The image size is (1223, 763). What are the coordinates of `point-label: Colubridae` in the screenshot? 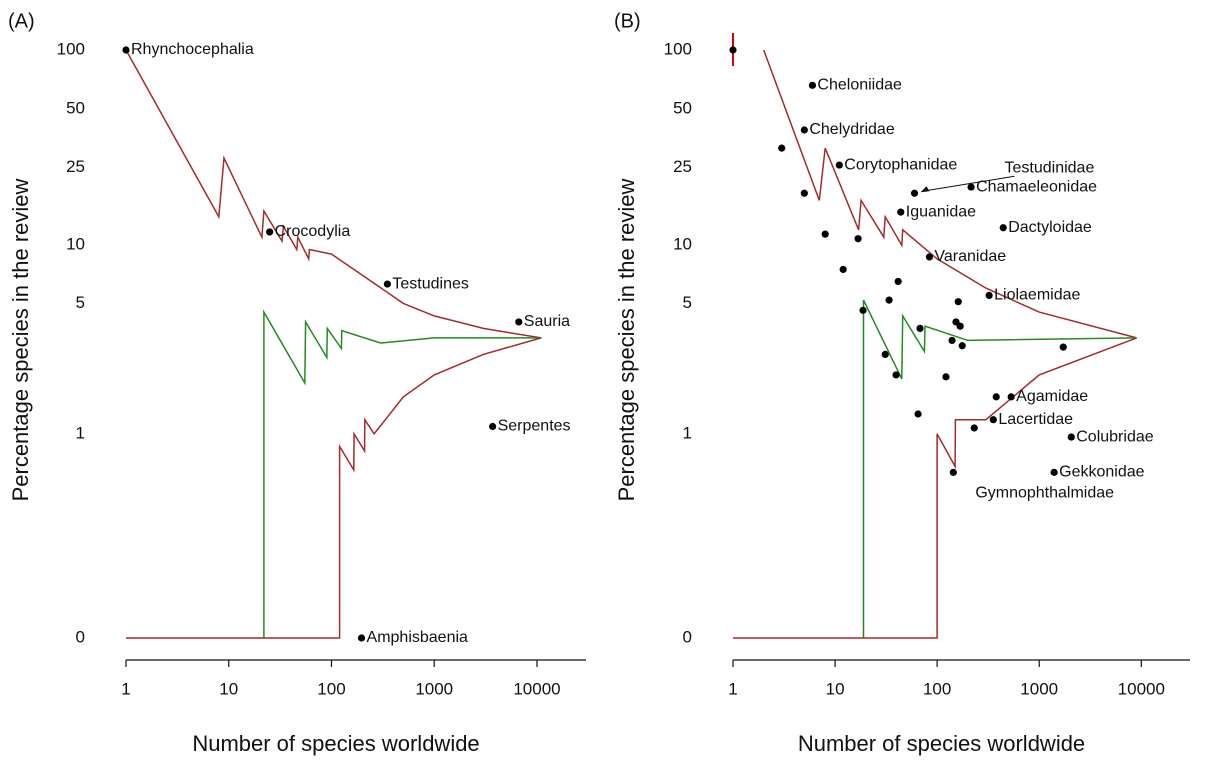 It's located at (1114, 436).